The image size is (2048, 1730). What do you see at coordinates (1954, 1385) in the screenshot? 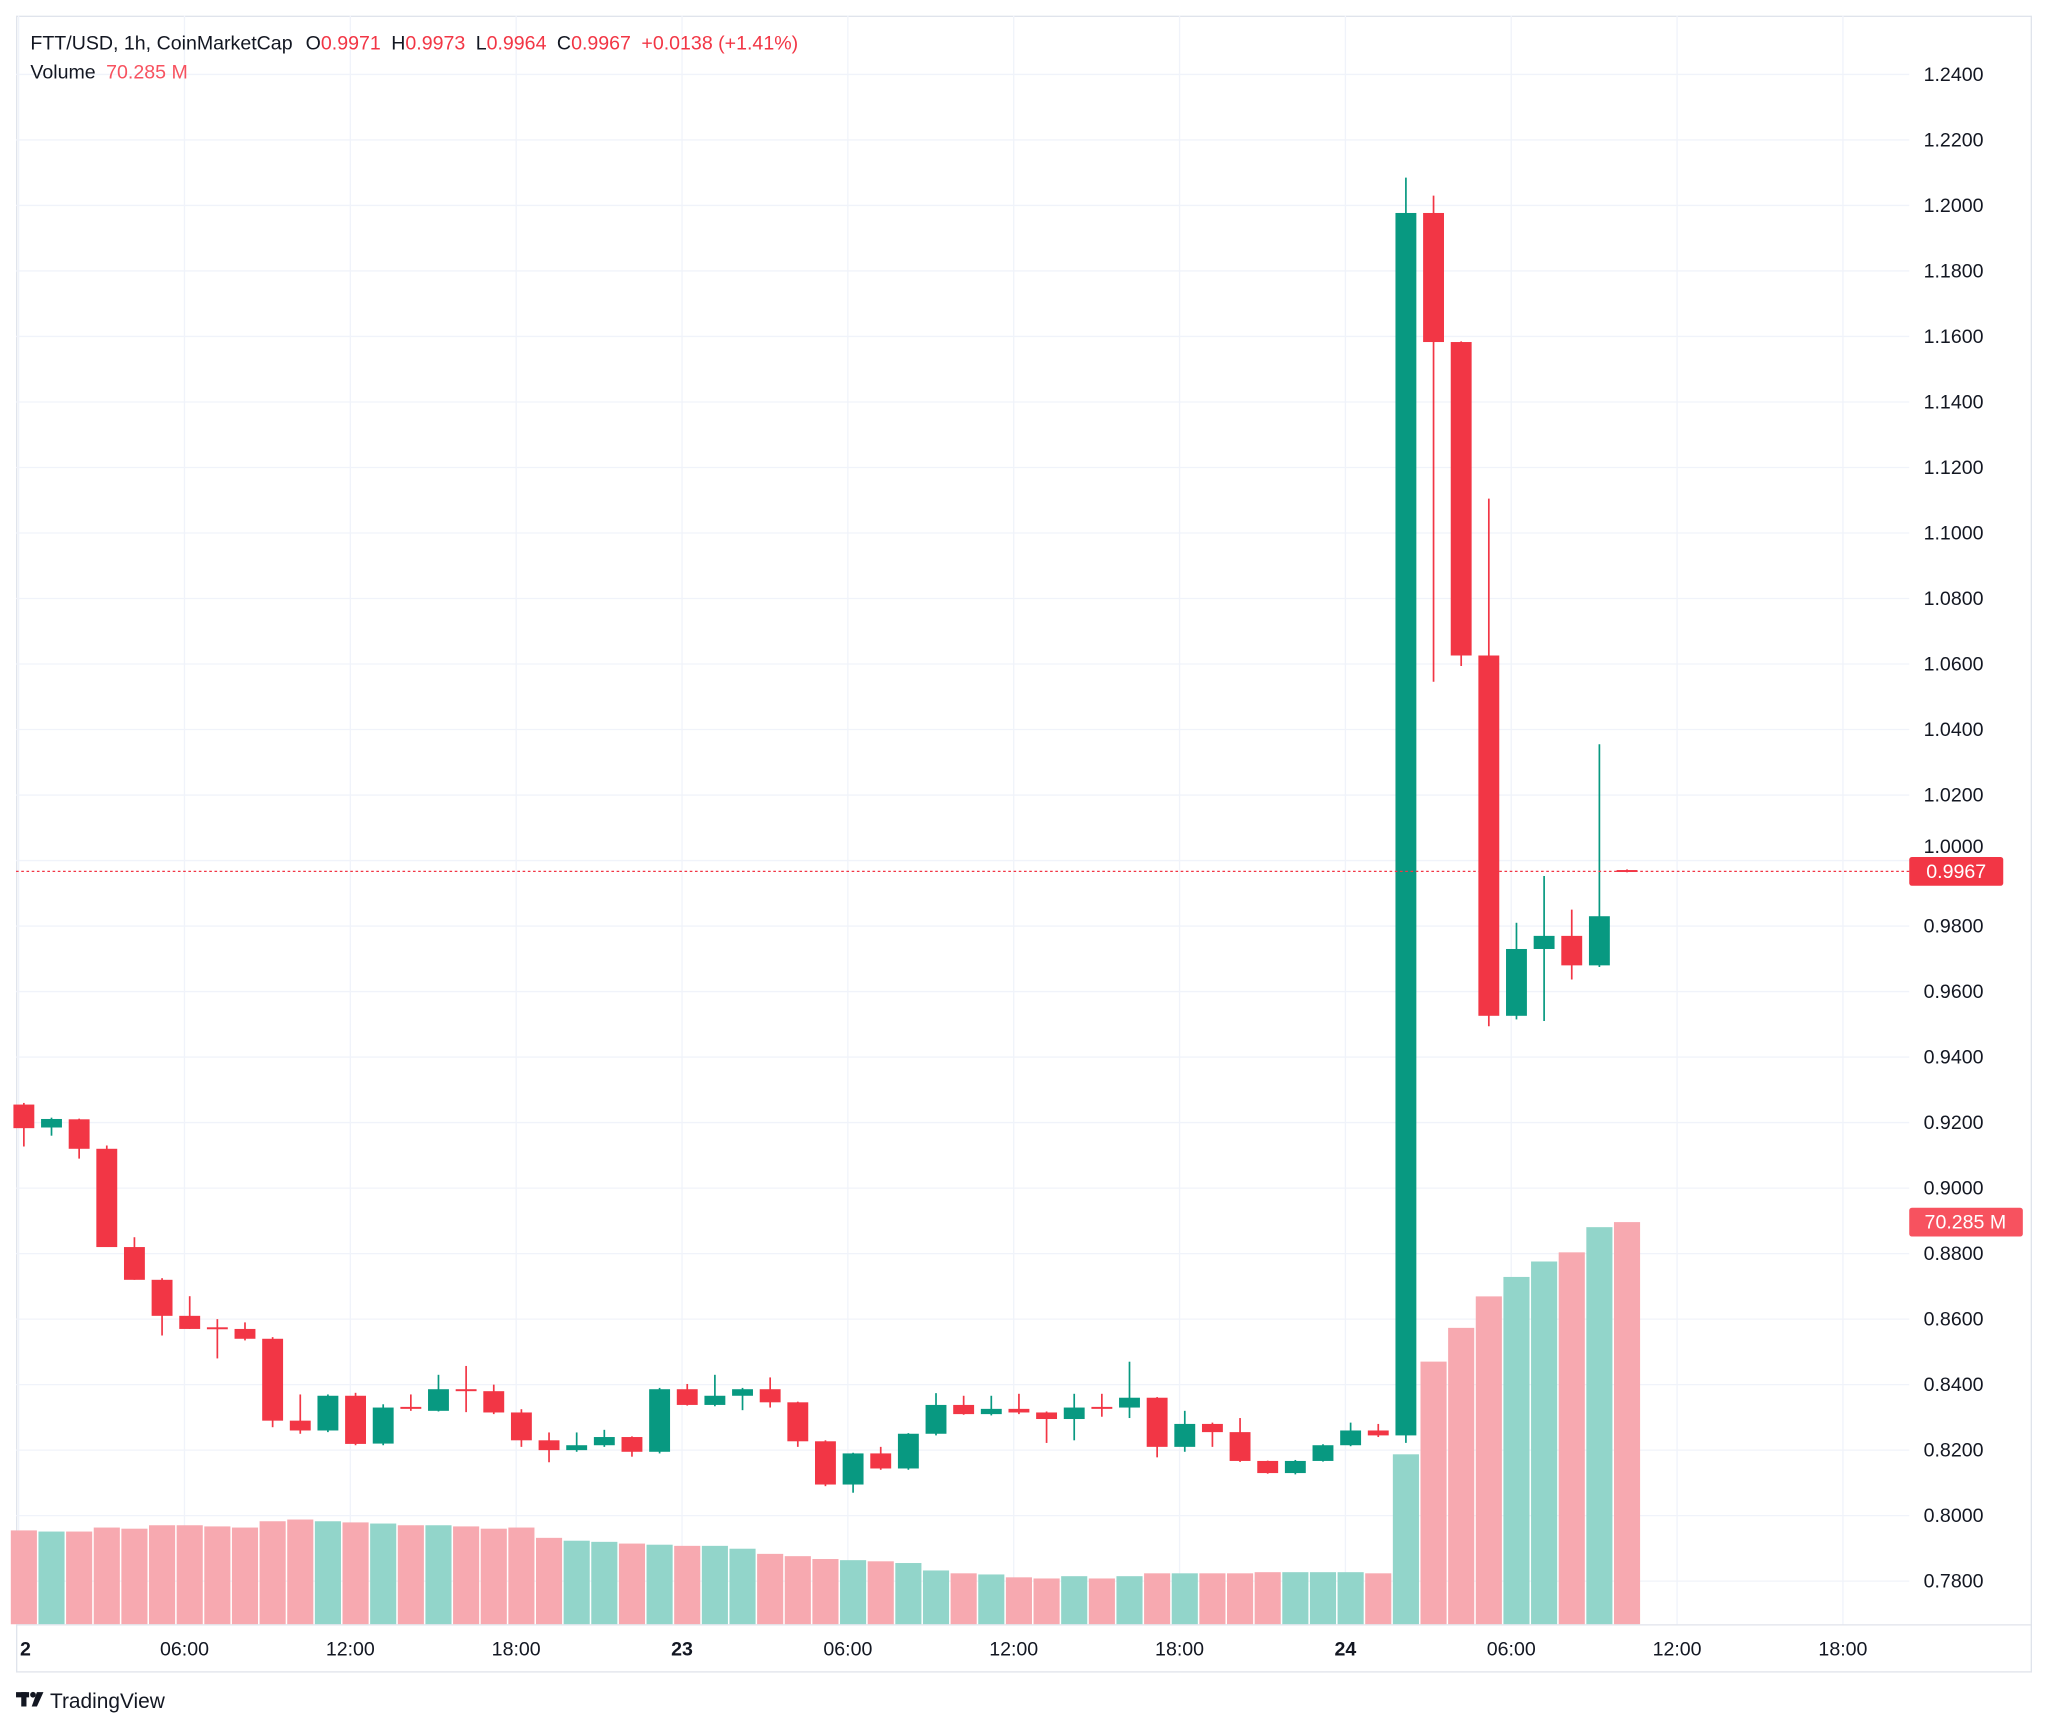
I see `price-tick-label: 0.8400` at bounding box center [1954, 1385].